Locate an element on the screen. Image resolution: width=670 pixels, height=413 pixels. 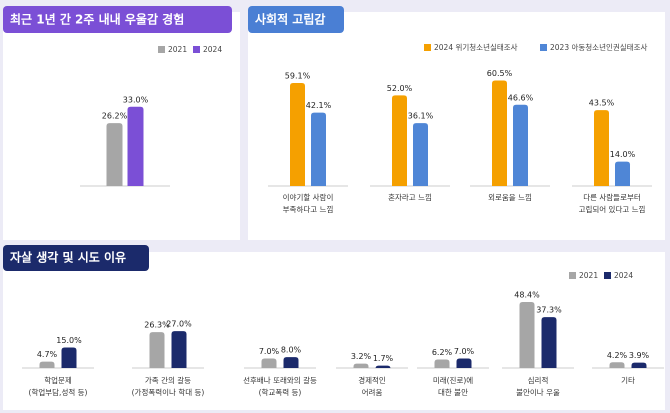
x-tick-label-line: (가정폭력이나 학대 등) is located at coordinates (168, 392).